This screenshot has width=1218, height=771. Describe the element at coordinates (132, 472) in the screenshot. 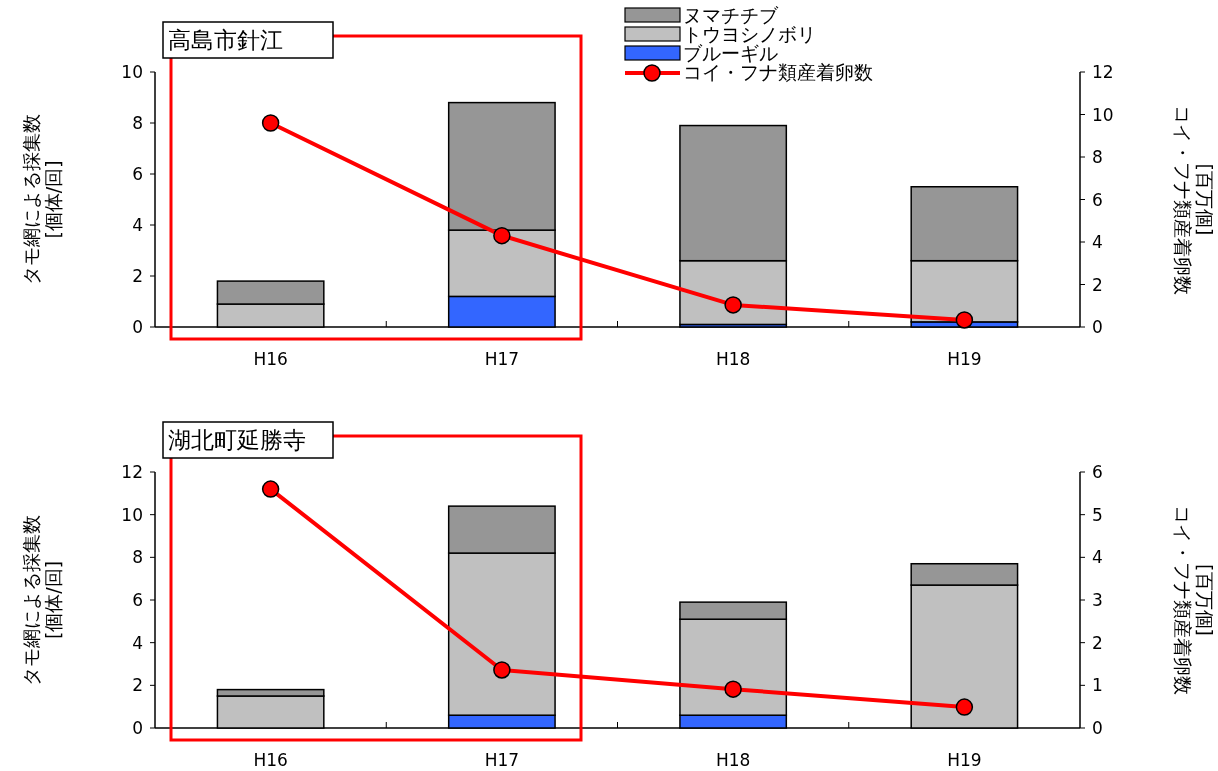

I see `y-tick-label: 12` at that location.